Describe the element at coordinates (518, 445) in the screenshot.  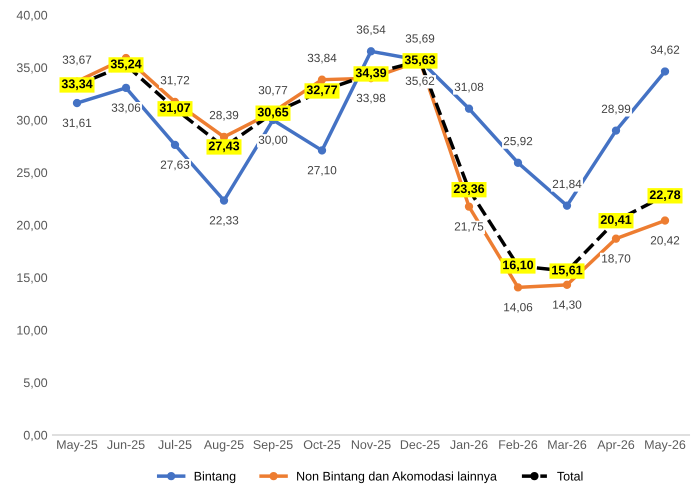
I see `x-tick-label: Feb-26` at that location.